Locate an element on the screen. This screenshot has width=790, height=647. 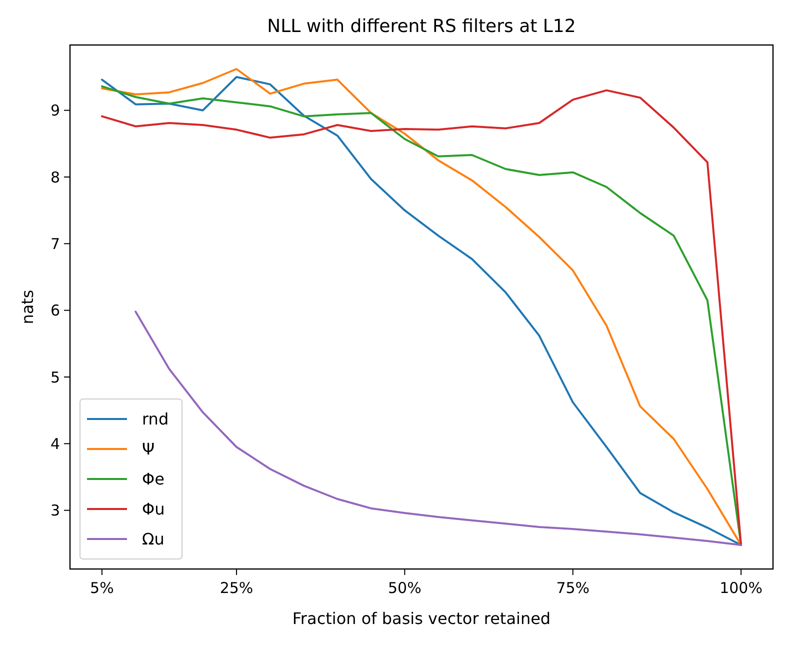
legend-label: Ωu is located at coordinates (153, 539).